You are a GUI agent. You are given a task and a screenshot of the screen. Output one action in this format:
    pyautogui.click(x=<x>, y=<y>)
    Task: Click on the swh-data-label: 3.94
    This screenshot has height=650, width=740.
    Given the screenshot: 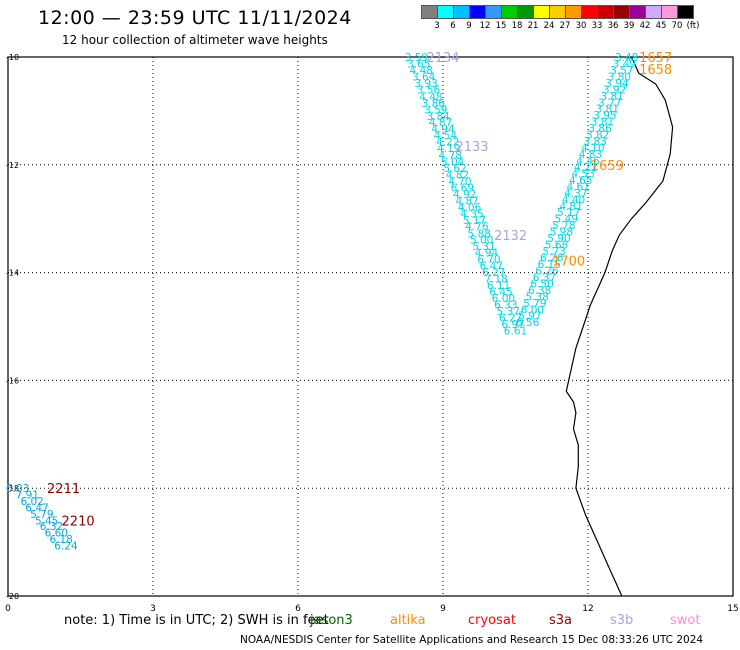 What is the action you would take?
    pyautogui.click(x=617, y=84)
    